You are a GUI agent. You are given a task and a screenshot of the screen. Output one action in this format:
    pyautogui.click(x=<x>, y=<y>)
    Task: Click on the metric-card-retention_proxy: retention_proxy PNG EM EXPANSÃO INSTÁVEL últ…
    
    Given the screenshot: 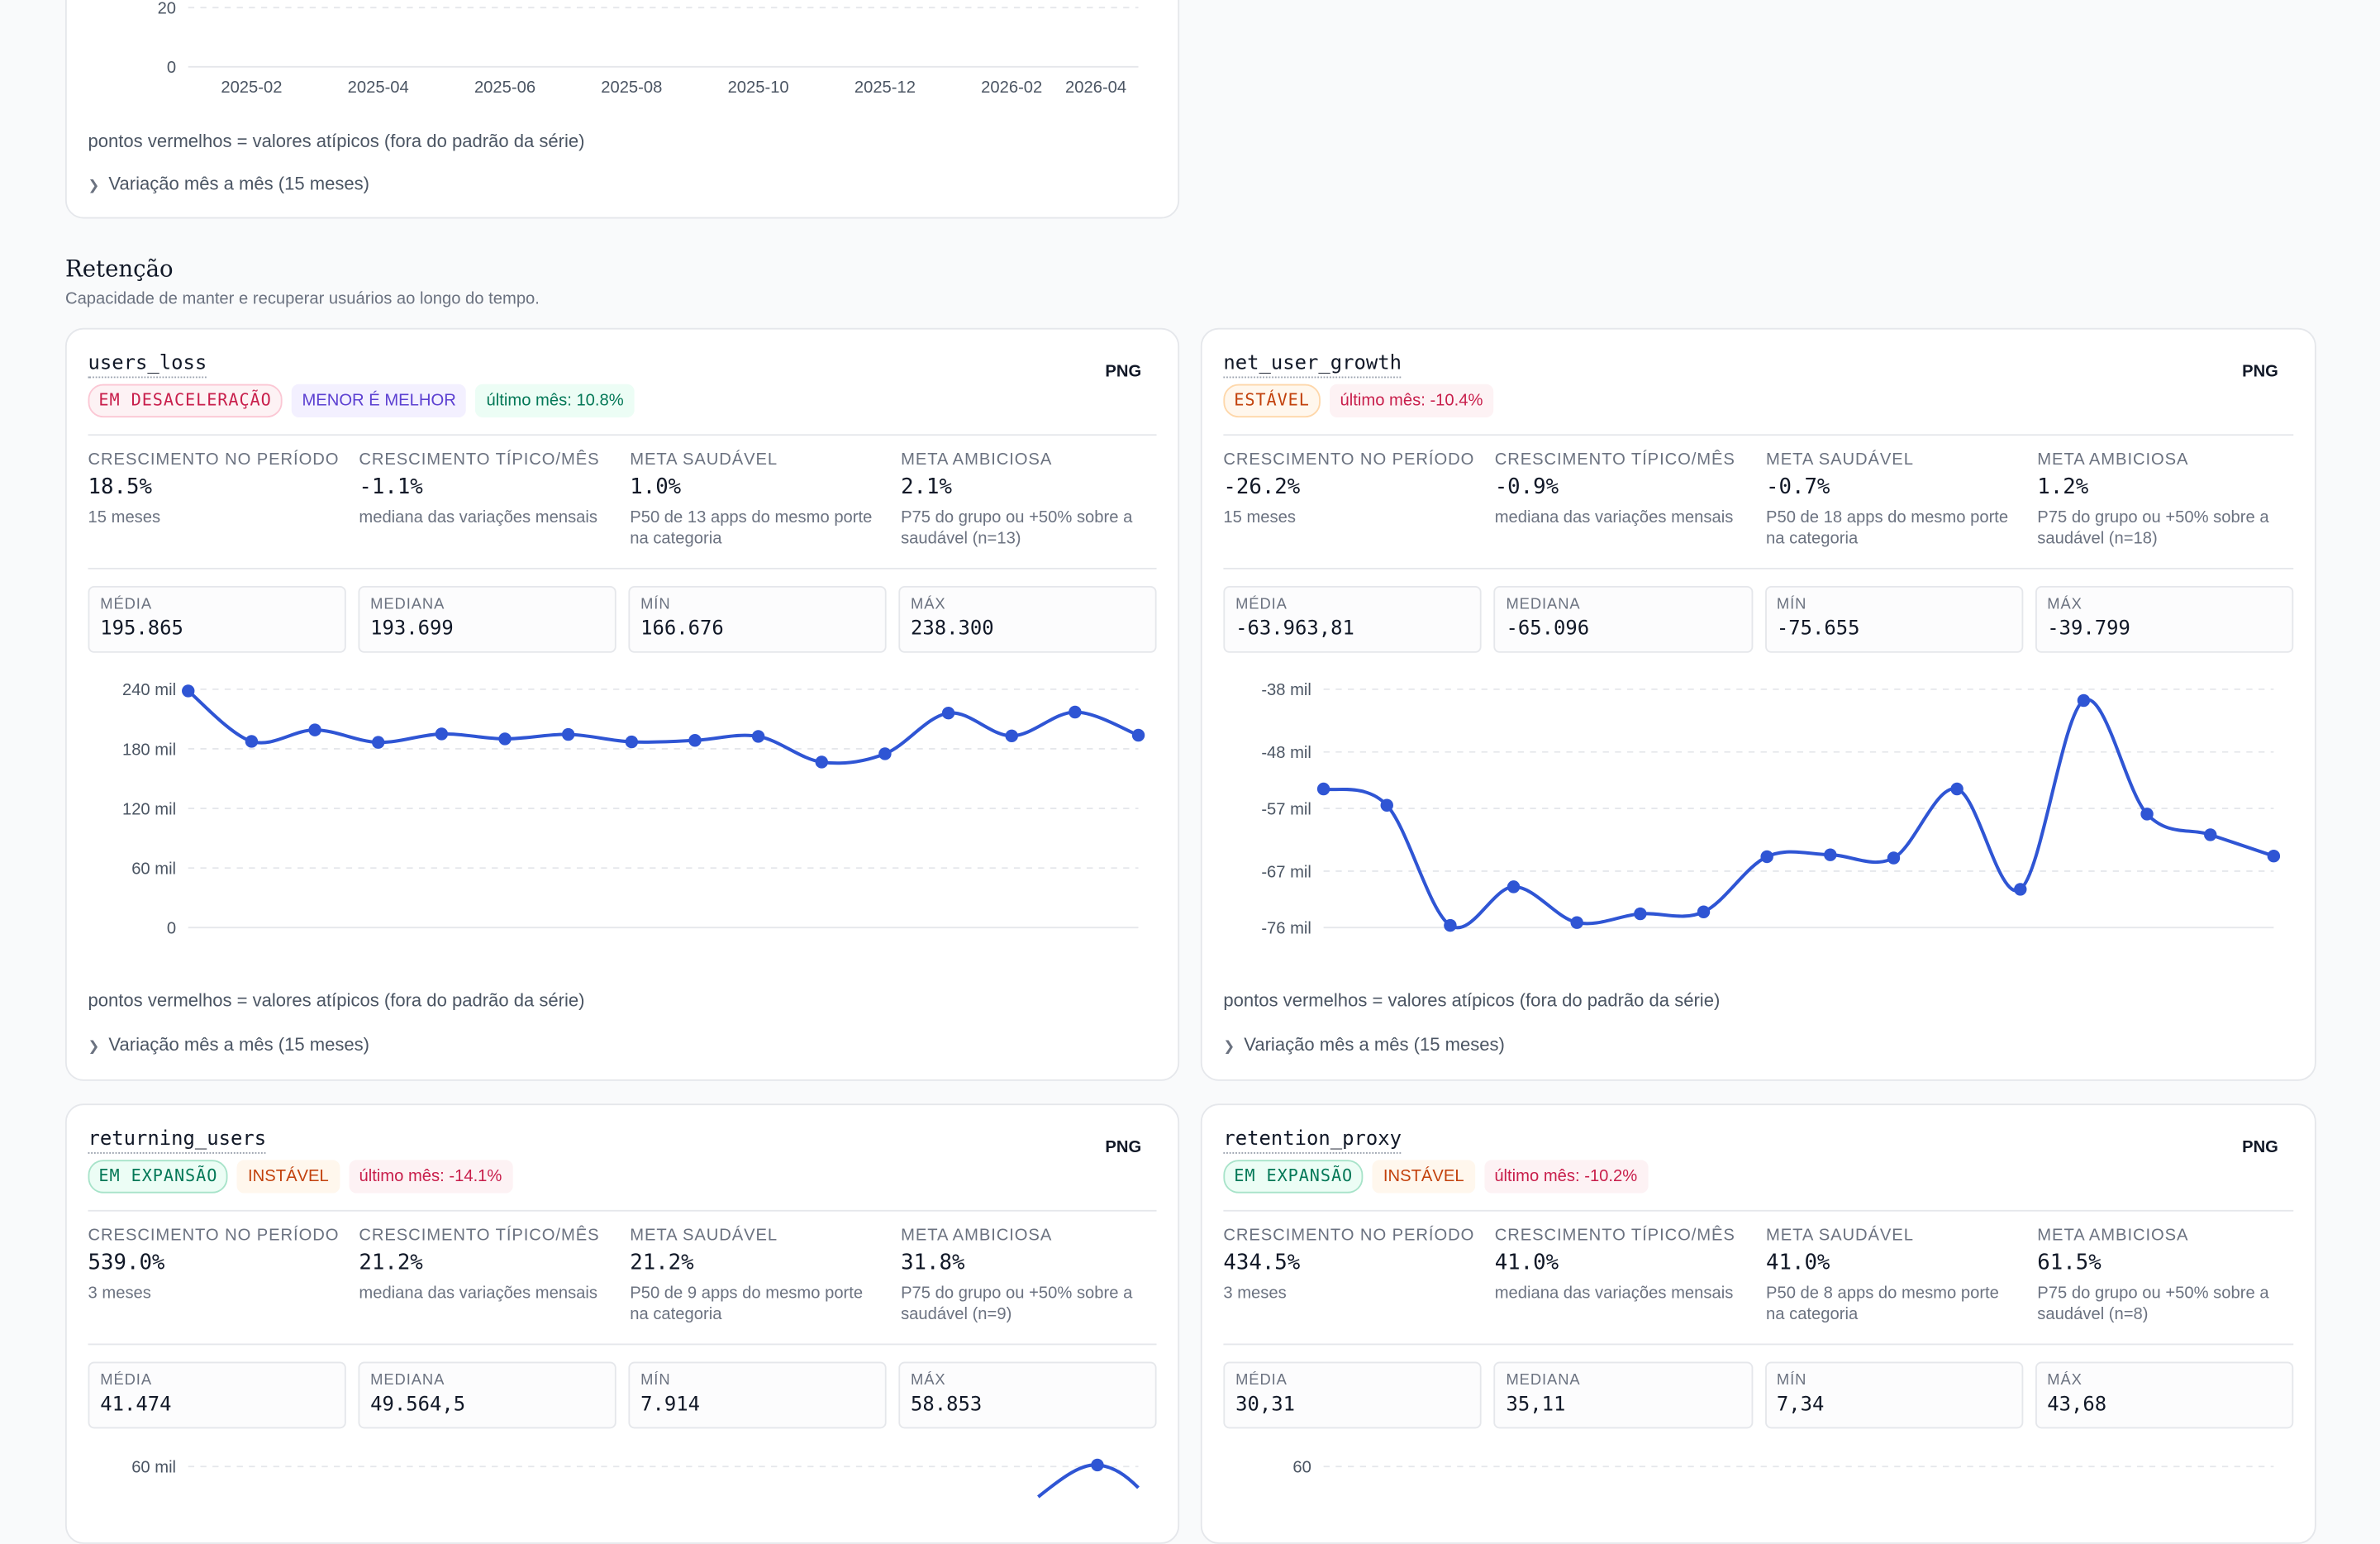 What is the action you would take?
    pyautogui.click(x=1758, y=1323)
    